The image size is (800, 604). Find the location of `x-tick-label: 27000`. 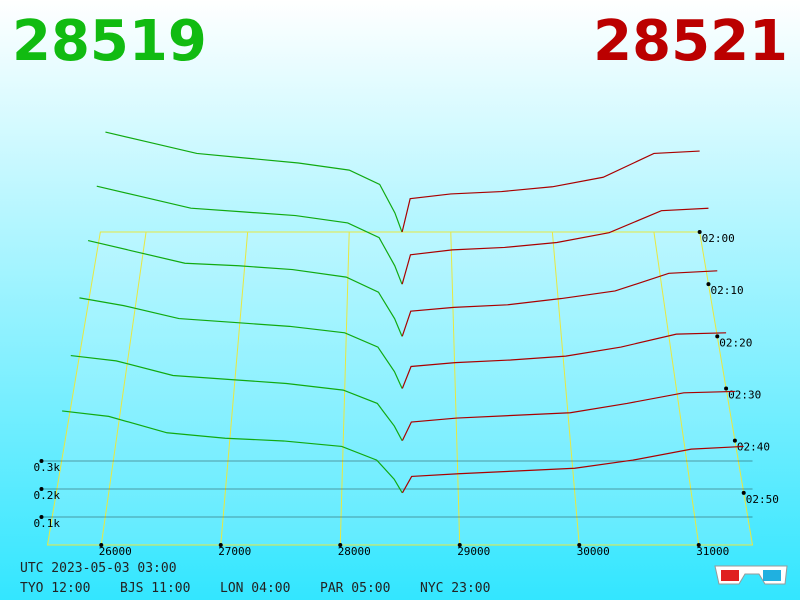

x-tick-label: 27000 is located at coordinates (234, 551).